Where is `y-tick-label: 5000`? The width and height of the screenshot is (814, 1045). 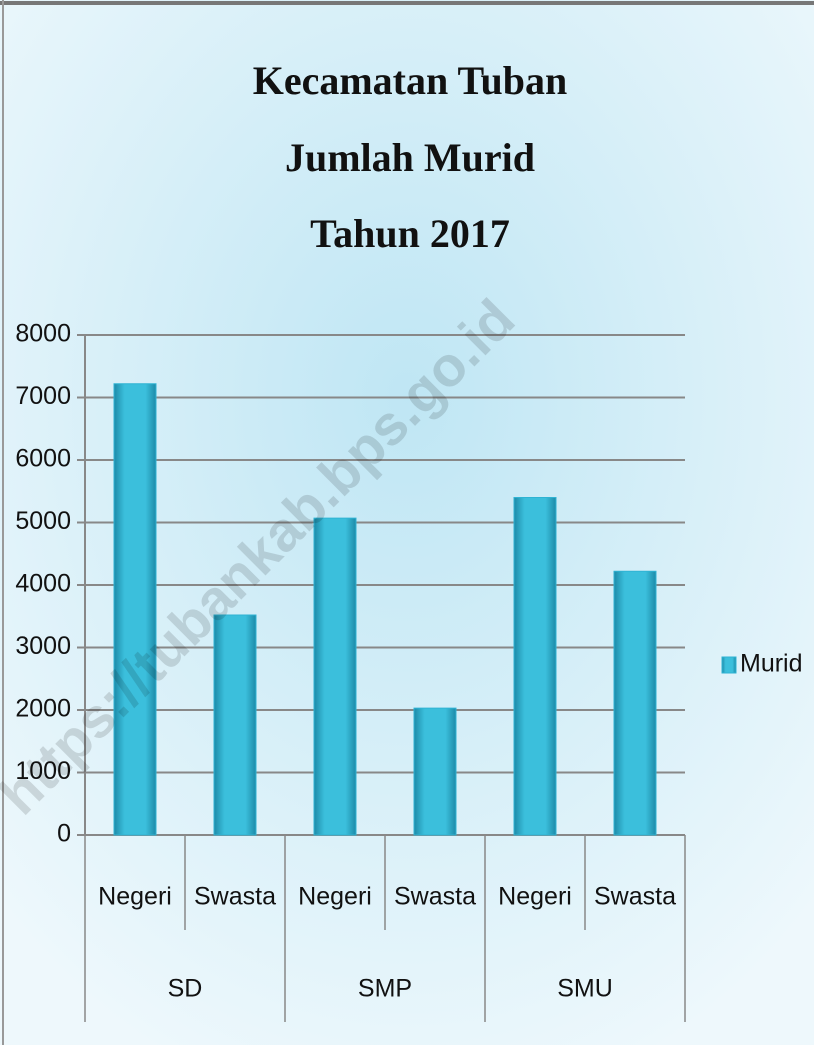
y-tick-label: 5000 is located at coordinates (43, 521).